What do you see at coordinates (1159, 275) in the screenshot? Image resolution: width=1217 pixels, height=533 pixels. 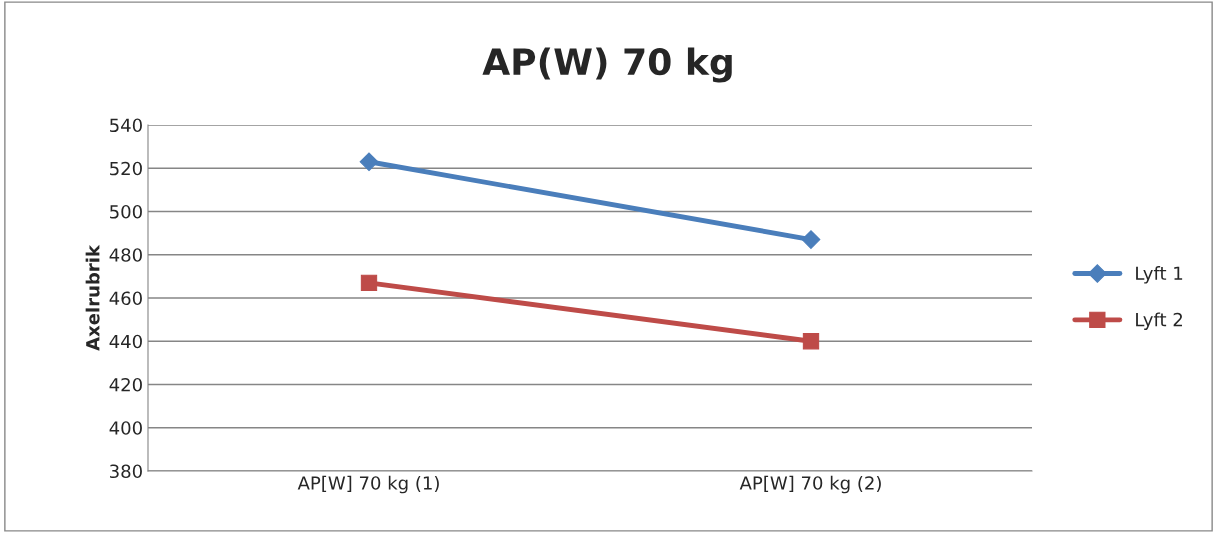 I see `legend-label: Lyft 1` at bounding box center [1159, 275].